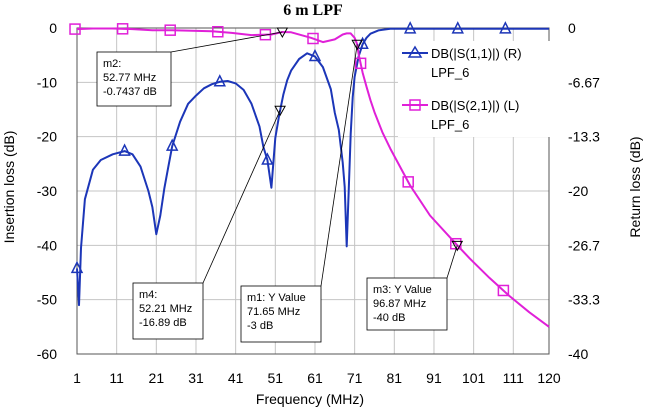 The height and width of the screenshot is (409, 648). I want to click on x-tick-label: 61, so click(315, 378).